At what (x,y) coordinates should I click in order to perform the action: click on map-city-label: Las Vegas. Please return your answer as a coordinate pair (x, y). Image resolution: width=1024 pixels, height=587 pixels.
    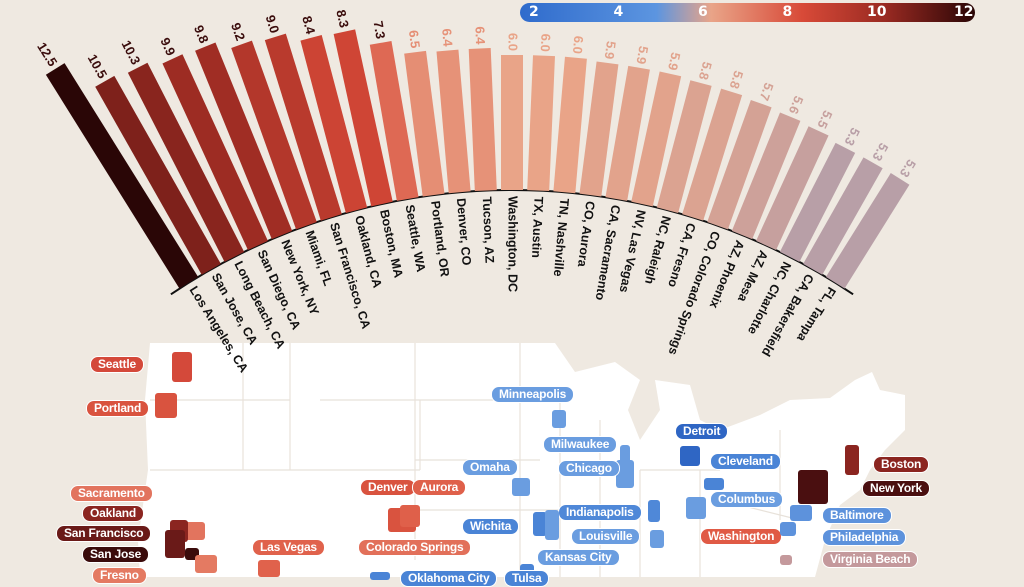
    Looking at the image, I should click on (288, 547).